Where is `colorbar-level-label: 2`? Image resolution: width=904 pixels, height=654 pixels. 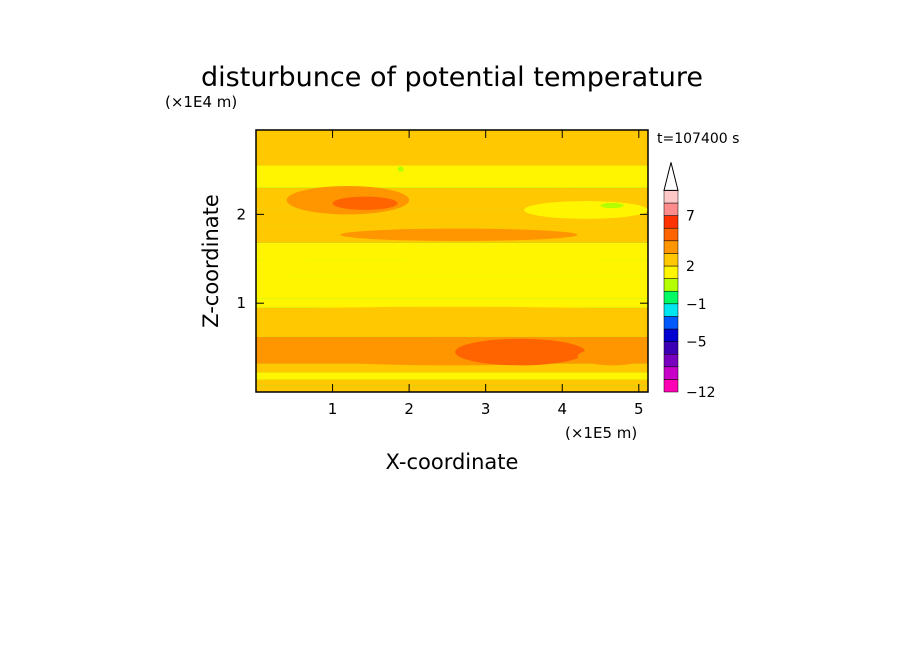
colorbar-level-label: 2 is located at coordinates (690, 267).